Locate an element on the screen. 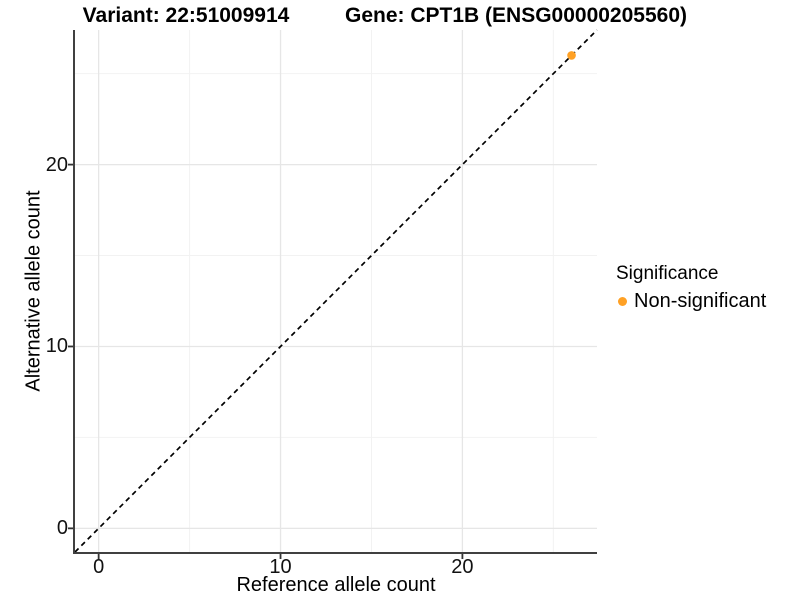  y-tick-label: 10 is located at coordinates (56, 346).